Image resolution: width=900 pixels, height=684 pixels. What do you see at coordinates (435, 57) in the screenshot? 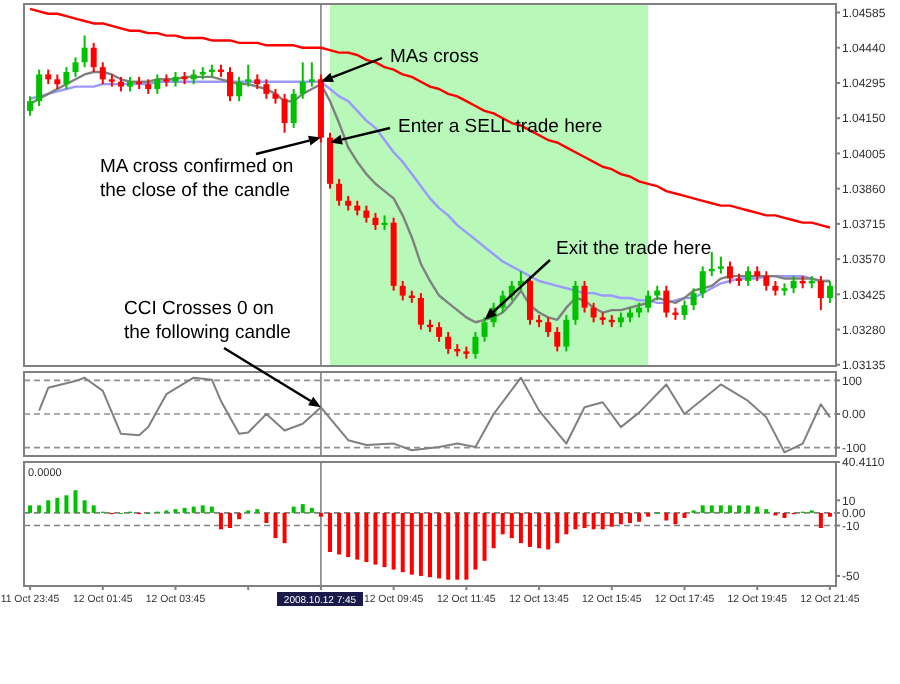
I see `annotation: MAs cross` at bounding box center [435, 57].